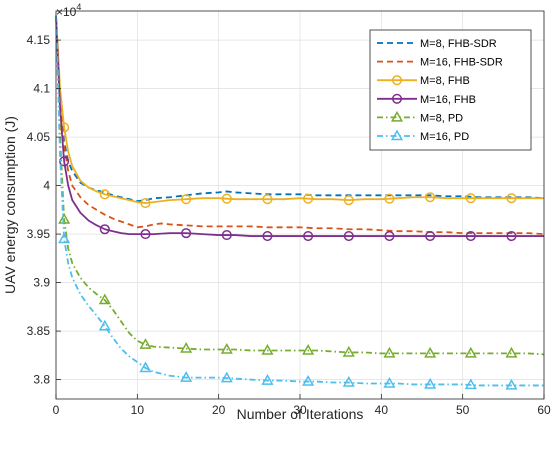  I want to click on y-exponent-base: ×10, so click(66, 12).